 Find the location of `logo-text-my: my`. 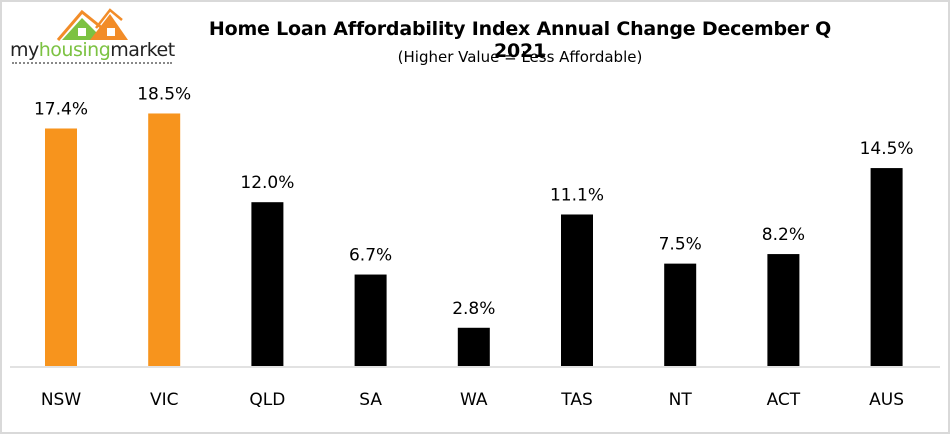

logo-text-my: my is located at coordinates (24, 50).